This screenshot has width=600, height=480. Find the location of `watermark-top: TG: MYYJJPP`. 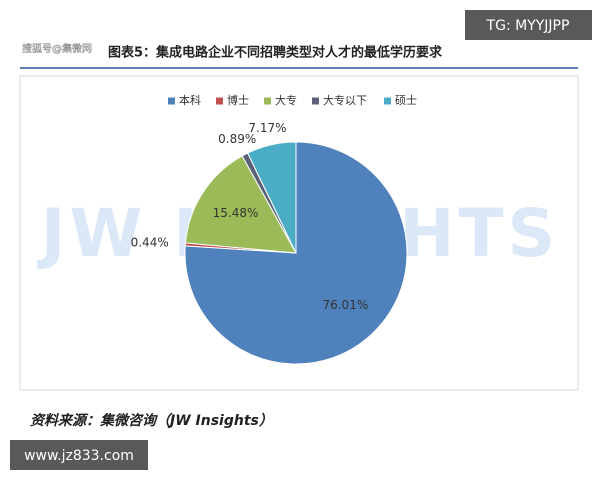

watermark-top: TG: MYYJJPP is located at coordinates (528, 26).